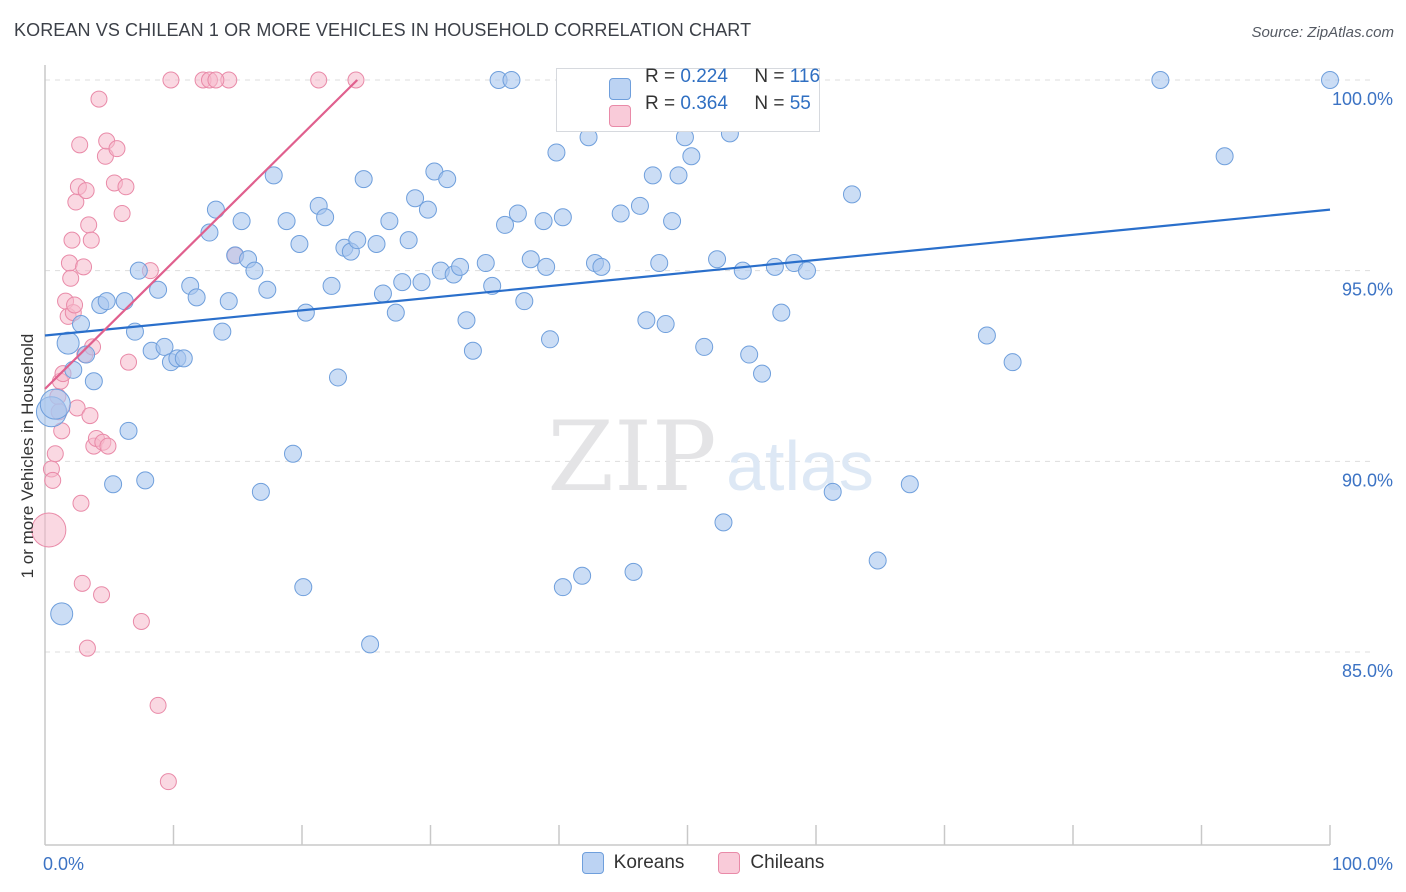  Describe the element at coordinates (729, 863) in the screenshot. I see `legend-chileans-swatch` at that location.